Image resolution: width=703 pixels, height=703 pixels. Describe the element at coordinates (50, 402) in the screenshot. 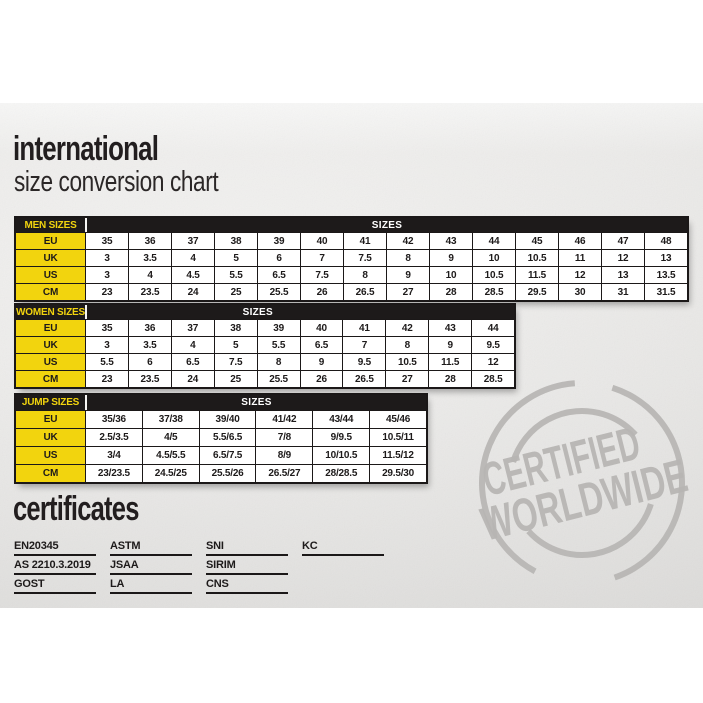

I see `table-header-jump-sizes: JUMP SIZES` at that location.